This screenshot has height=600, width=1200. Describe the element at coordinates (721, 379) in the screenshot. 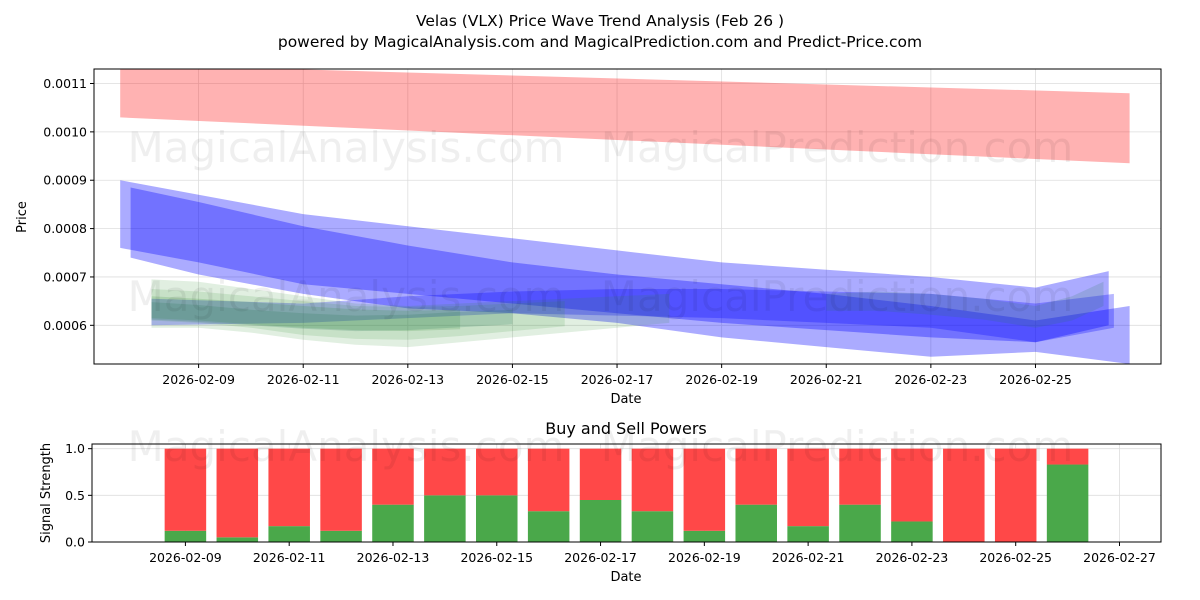

I see `price-x-tick-label: 2026-02-19` at that location.